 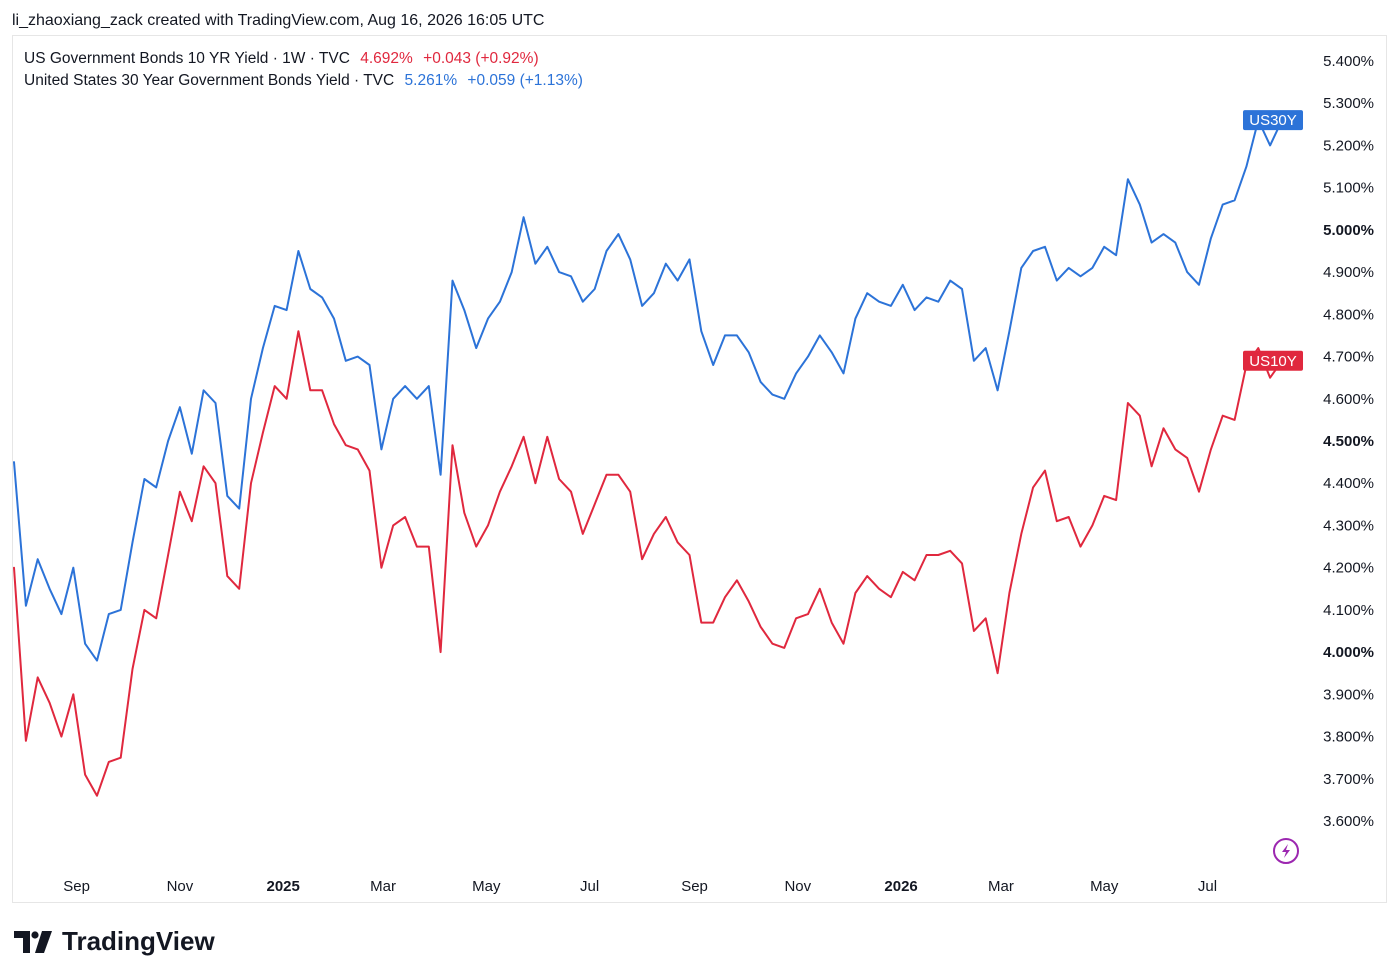 What do you see at coordinates (1348, 399) in the screenshot?
I see `y-tick-label: 4.600%` at bounding box center [1348, 399].